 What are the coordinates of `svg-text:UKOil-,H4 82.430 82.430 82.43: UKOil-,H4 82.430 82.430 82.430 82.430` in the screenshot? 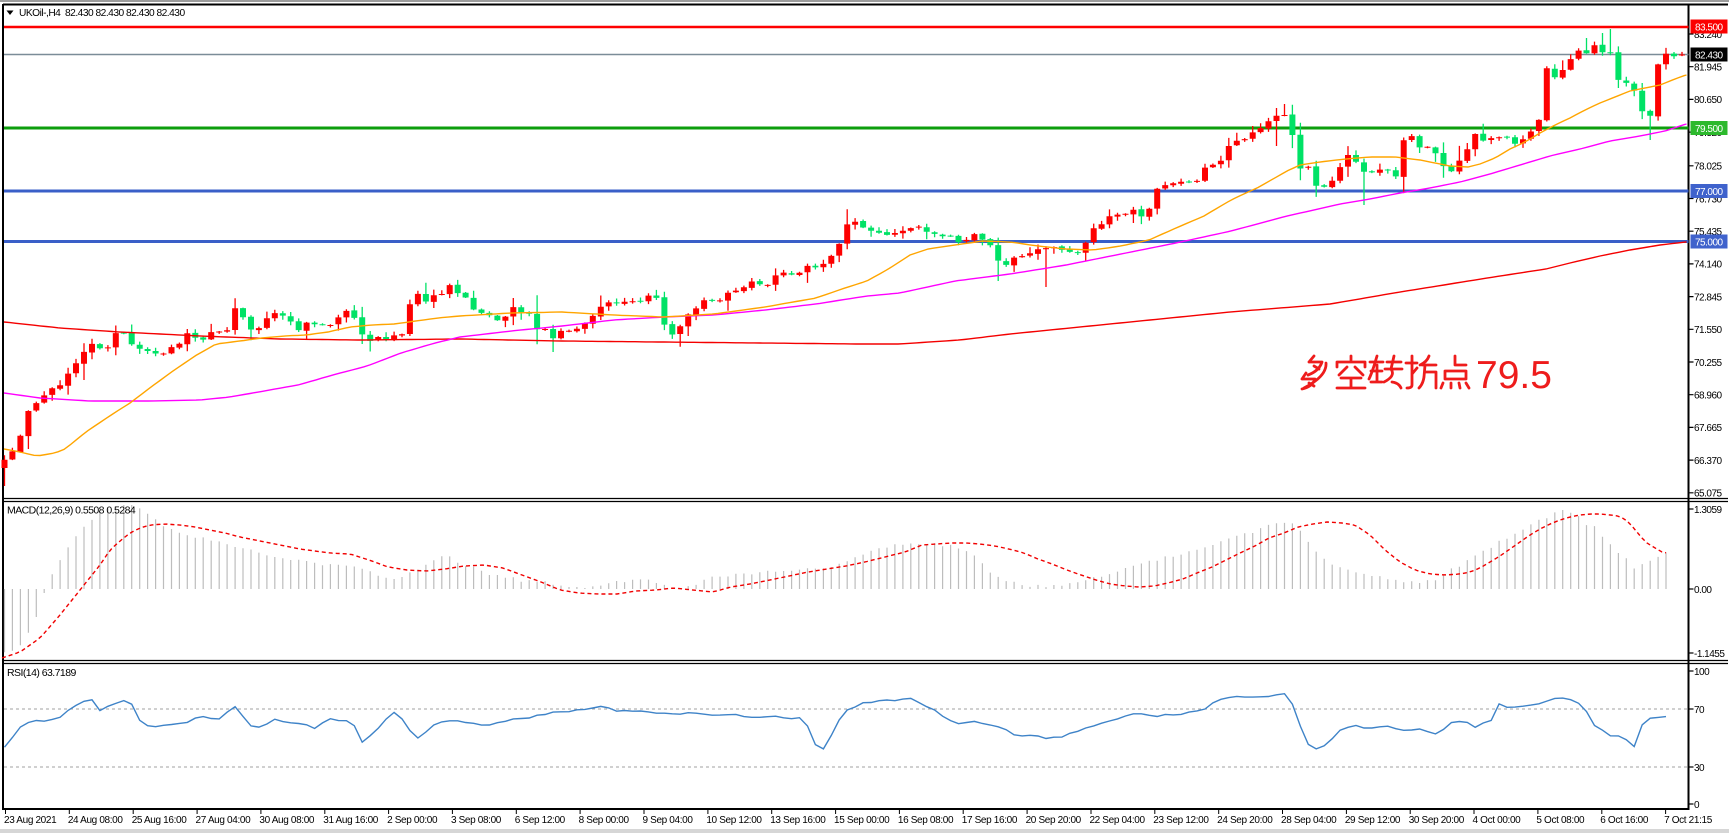 It's located at (102, 13).